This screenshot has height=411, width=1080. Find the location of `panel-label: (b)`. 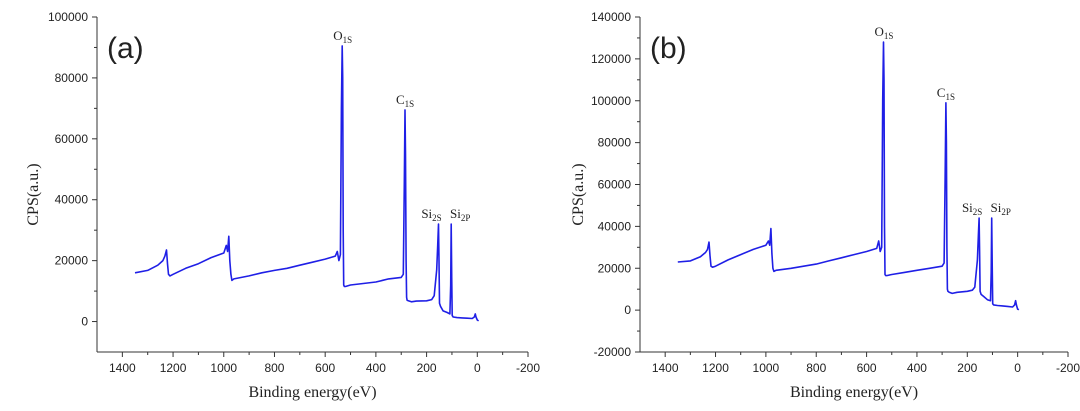

panel-label: (b) is located at coordinates (668, 48).